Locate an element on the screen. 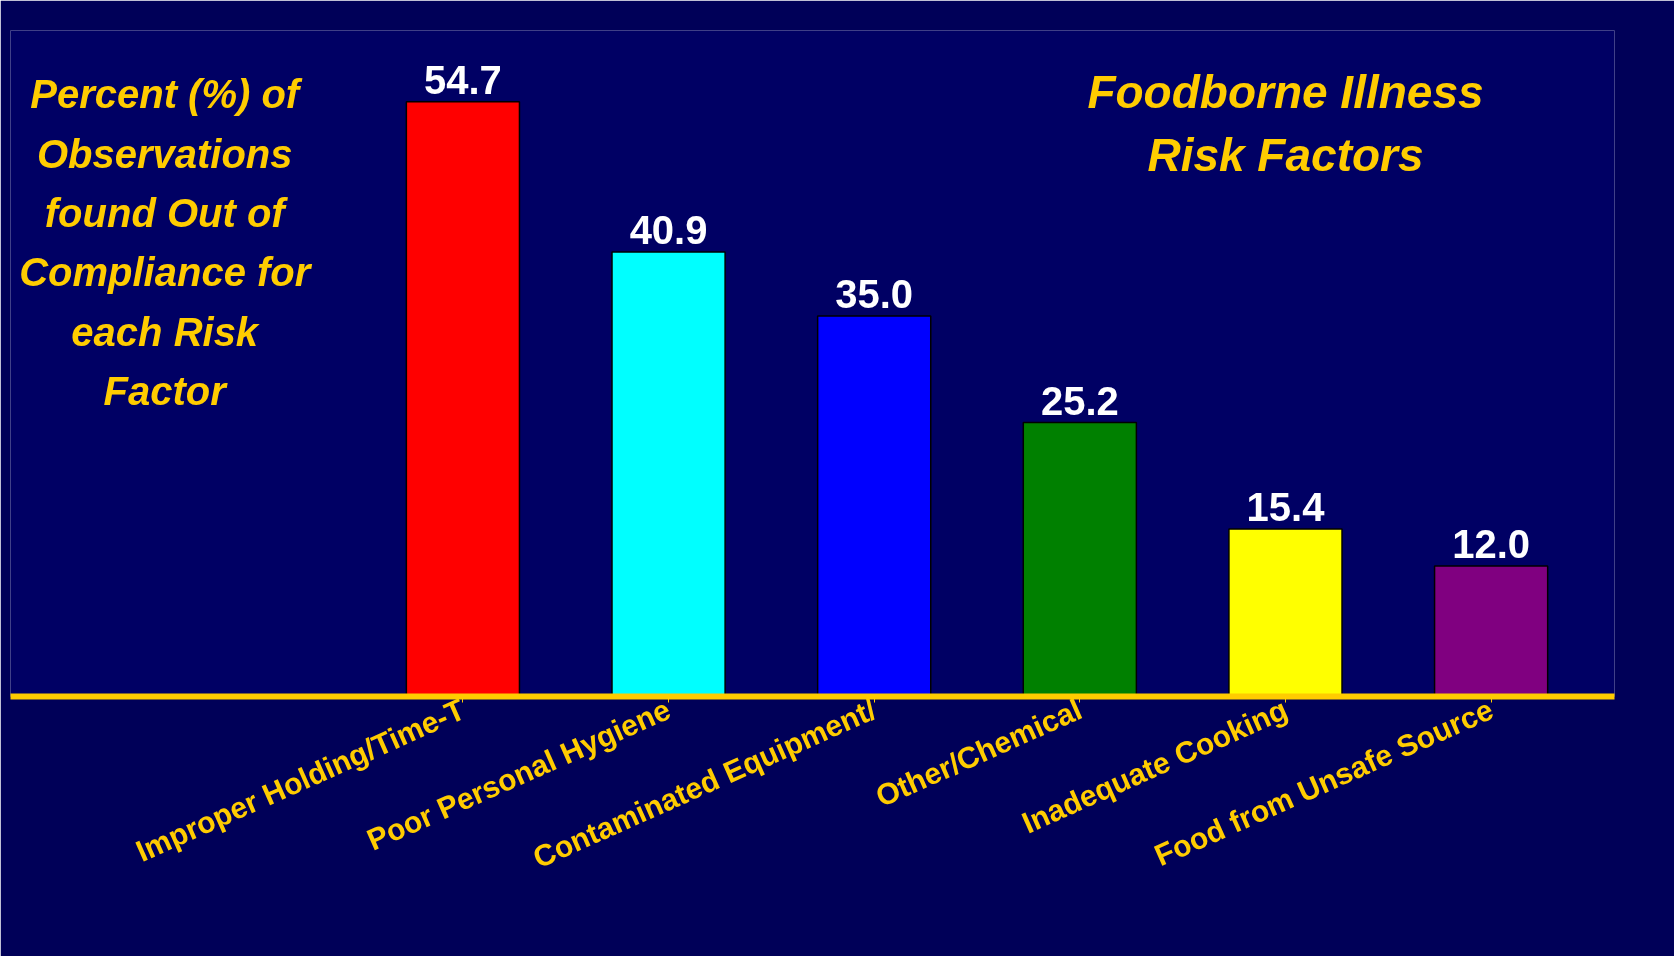 The image size is (1674, 956). chart-title: Foodborne Illness Risk Factors is located at coordinates (1285, 123).